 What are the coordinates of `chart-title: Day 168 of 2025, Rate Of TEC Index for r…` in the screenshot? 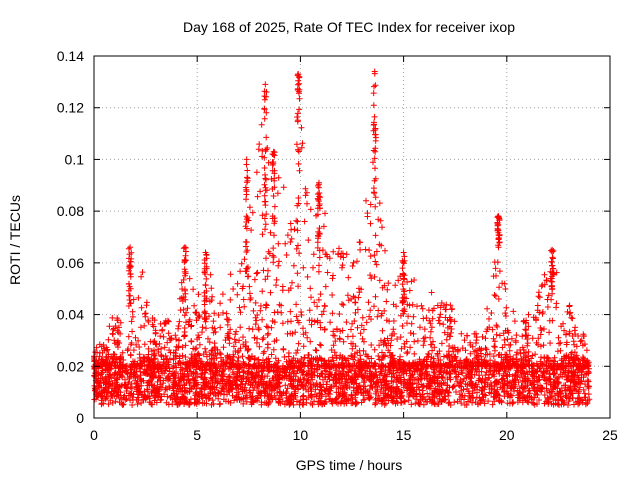 It's located at (349, 27).